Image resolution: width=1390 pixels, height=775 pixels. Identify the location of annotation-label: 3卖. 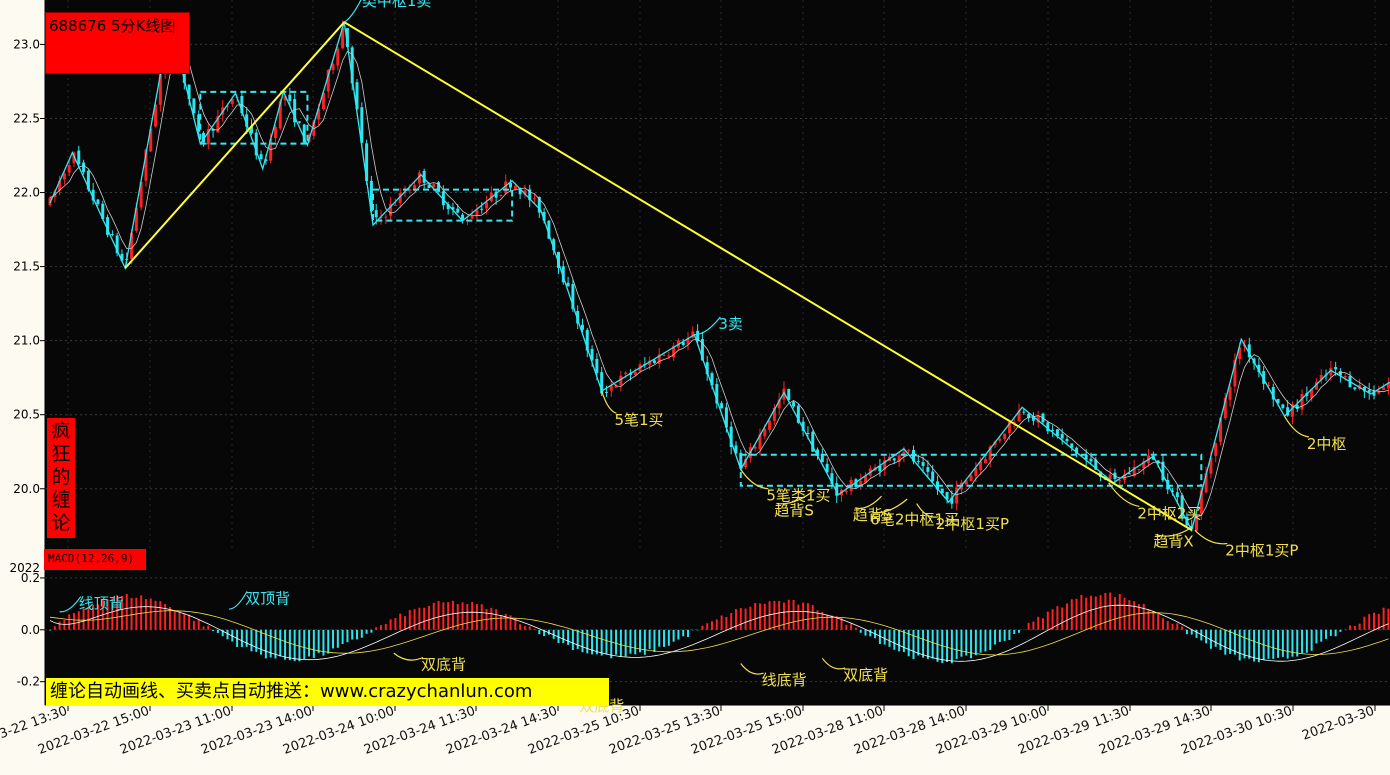
(730, 324).